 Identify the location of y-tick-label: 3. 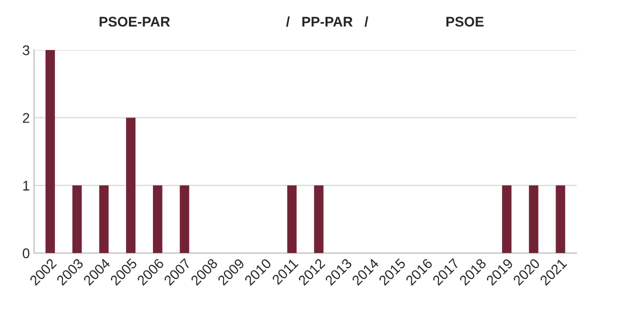
(26, 50).